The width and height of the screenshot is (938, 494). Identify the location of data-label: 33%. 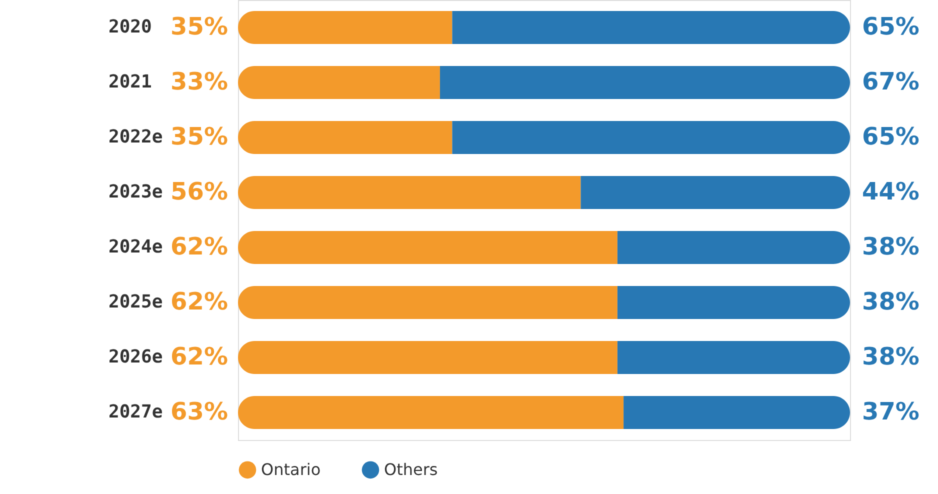
(199, 82).